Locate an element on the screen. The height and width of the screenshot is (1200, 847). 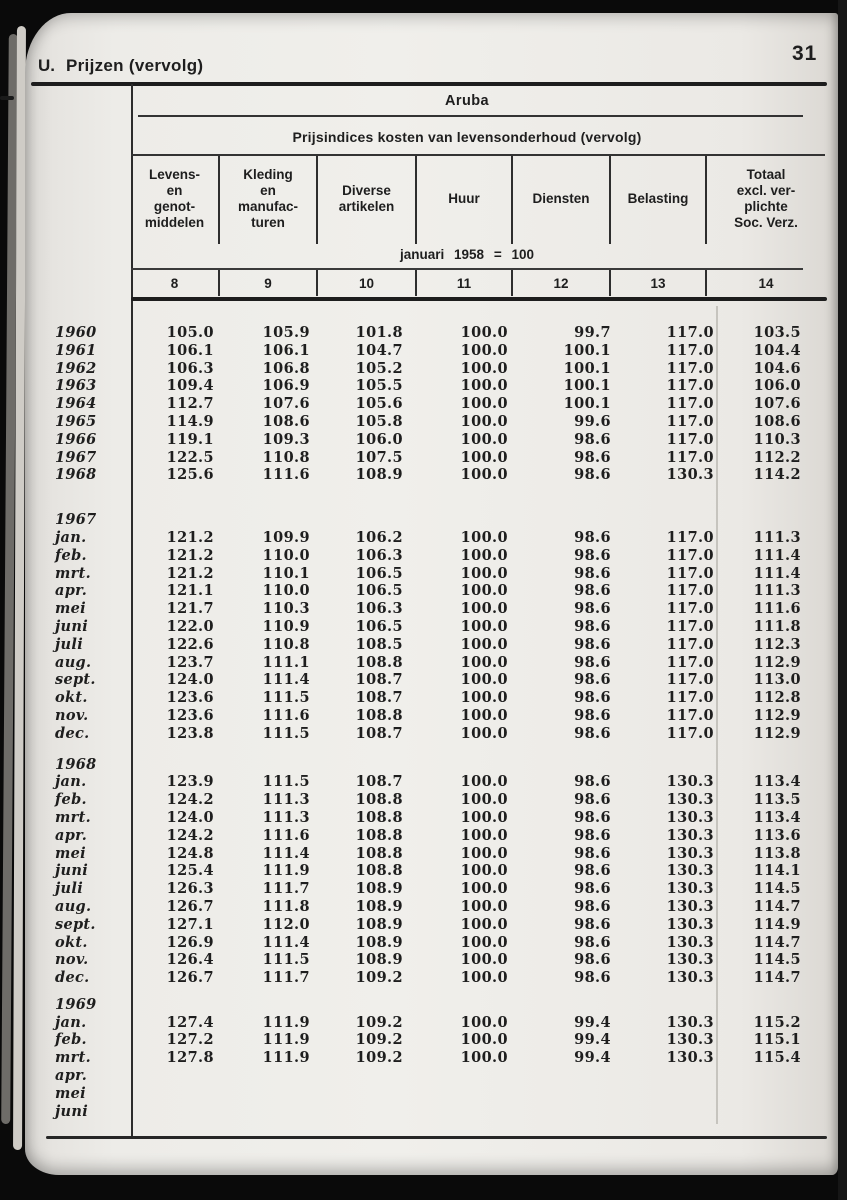
cell-value: 126.3 is located at coordinates (190, 889).